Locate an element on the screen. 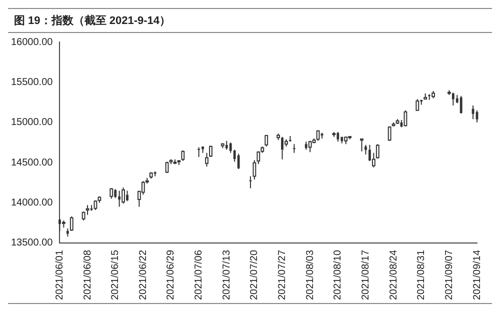 This screenshot has width=500, height=331. x-tick-label: 2021/06/08 is located at coordinates (88, 275).